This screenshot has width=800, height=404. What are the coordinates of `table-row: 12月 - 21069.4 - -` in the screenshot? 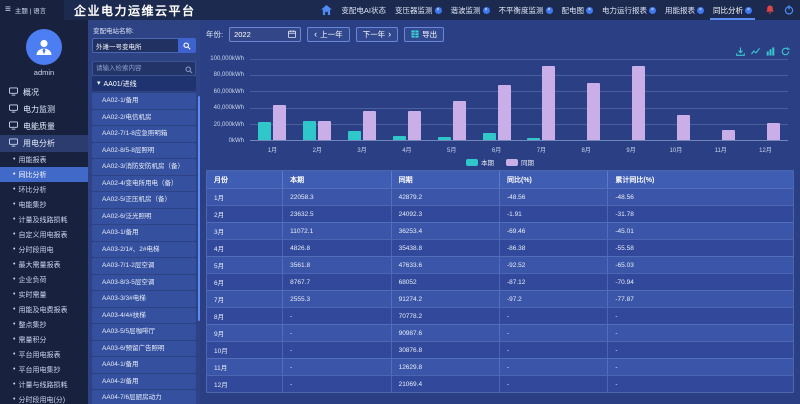 It's located at (500, 383).